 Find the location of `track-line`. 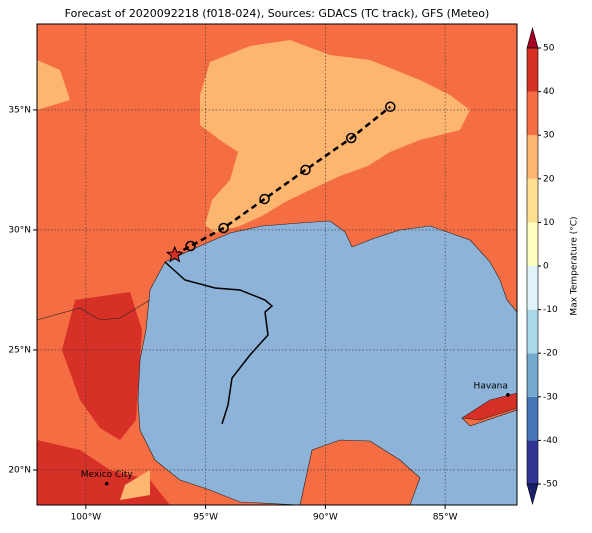

track-line is located at coordinates (283, 180).